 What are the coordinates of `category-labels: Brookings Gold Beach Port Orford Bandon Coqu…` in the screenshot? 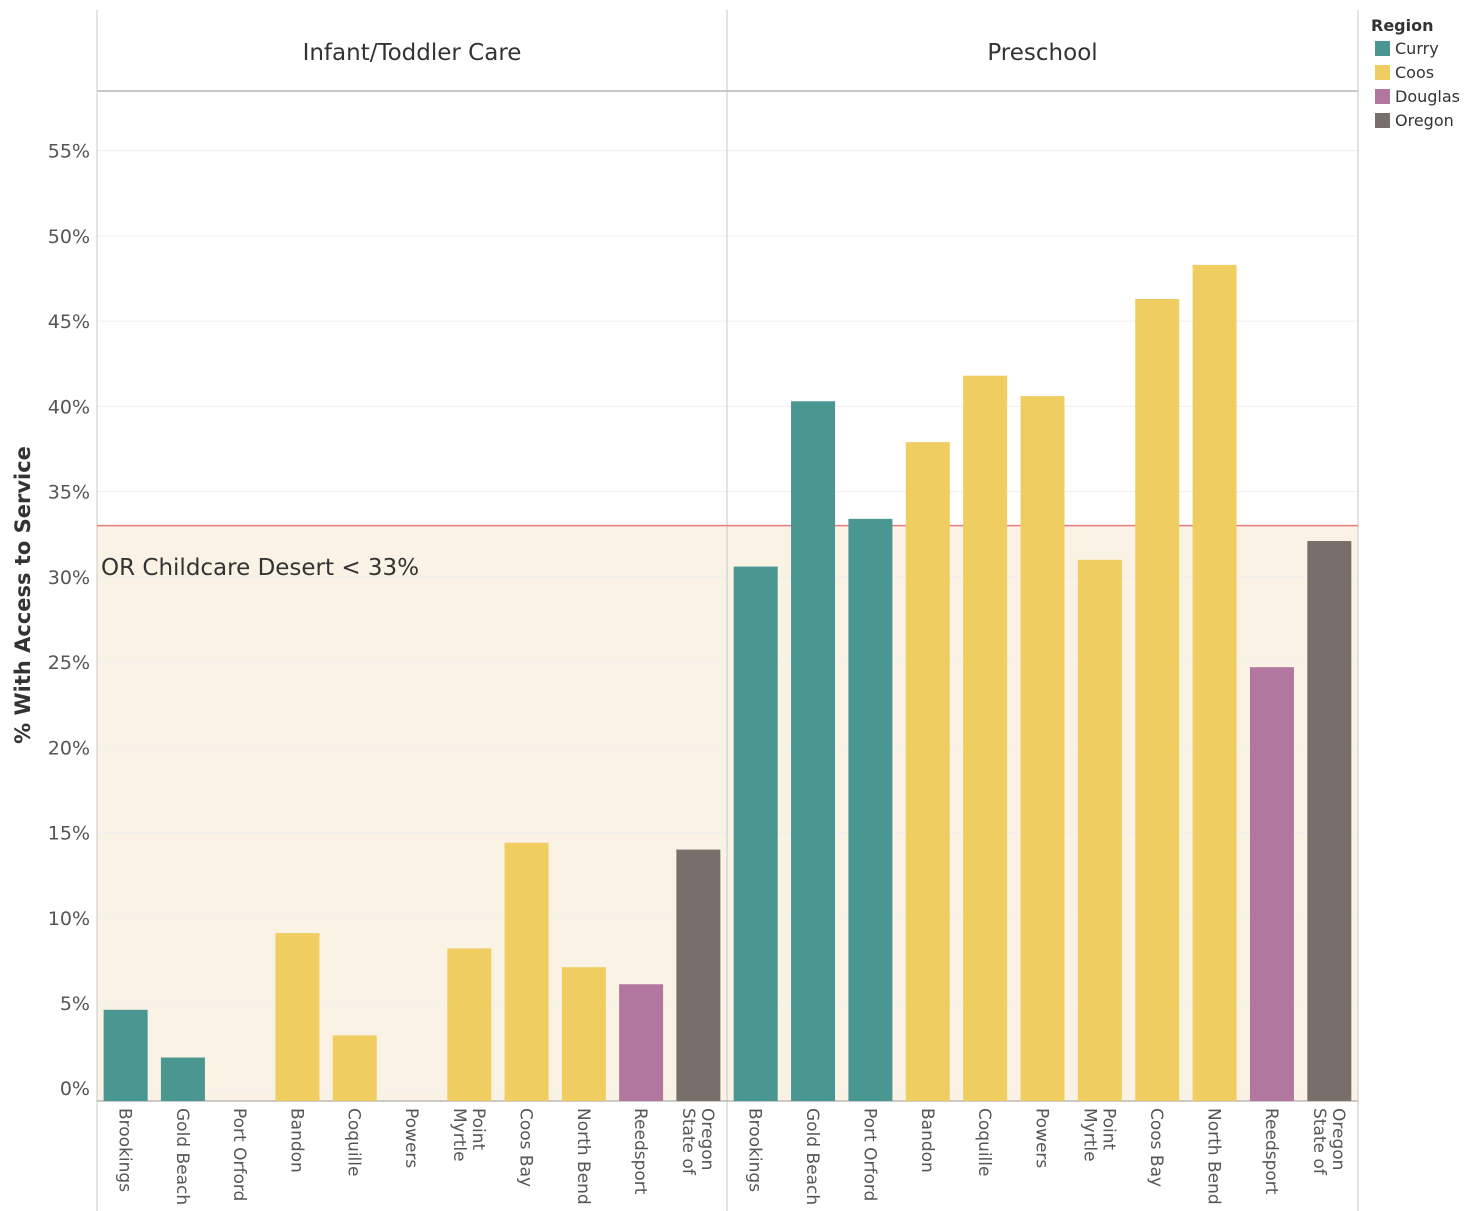 It's located at (731, 1156).